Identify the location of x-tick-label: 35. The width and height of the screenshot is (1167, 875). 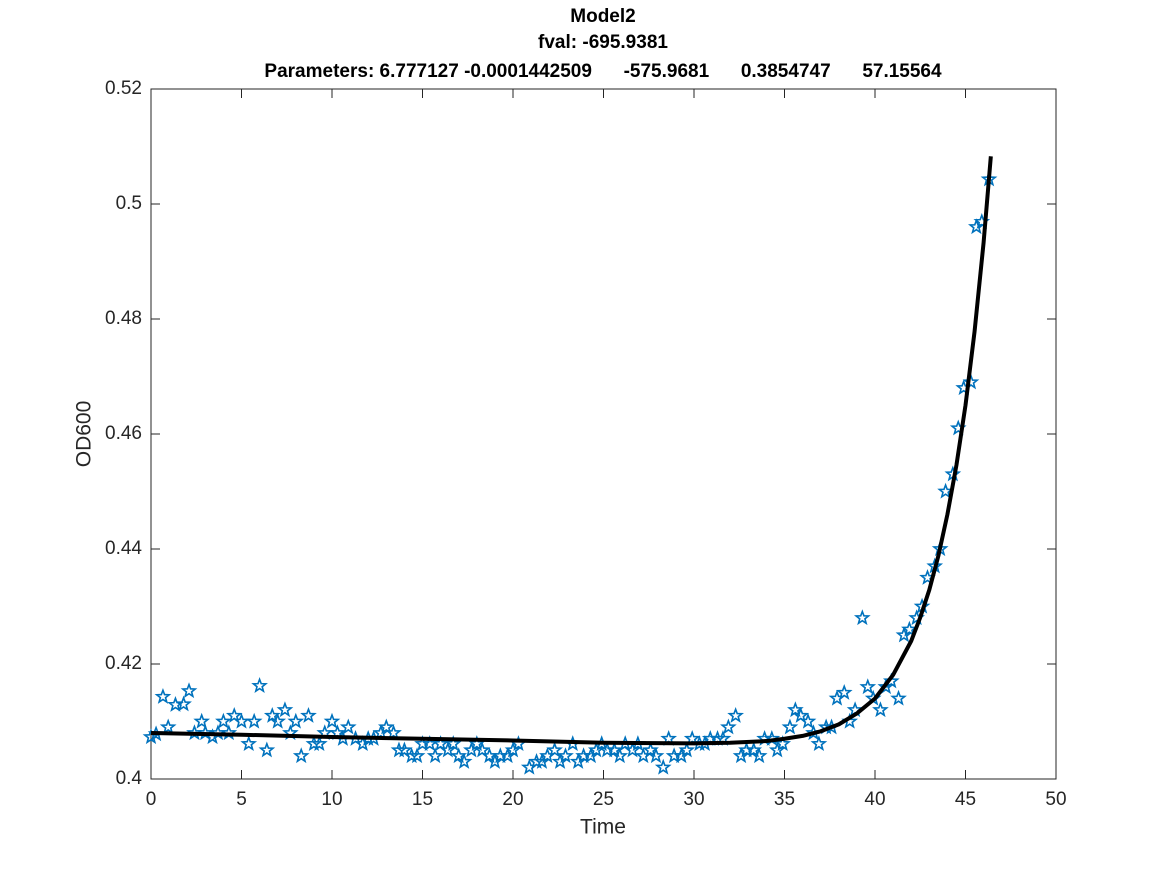
(784, 799).